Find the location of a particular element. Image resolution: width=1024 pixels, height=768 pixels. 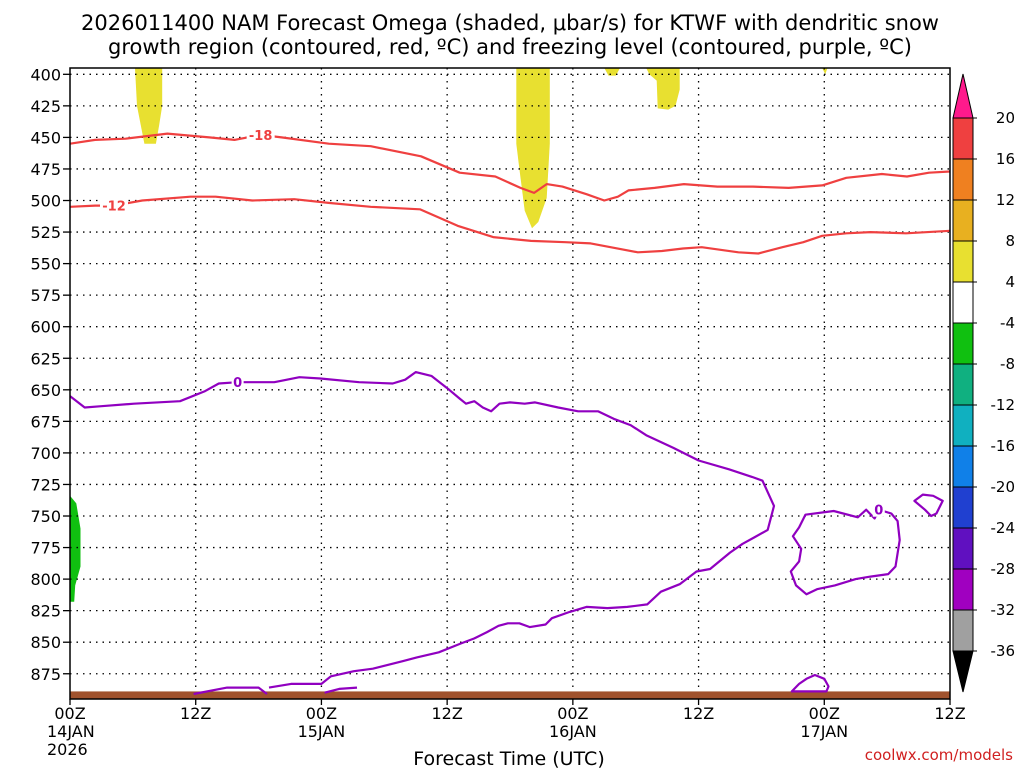

credit-text: coolwx.com/models is located at coordinates (939, 755).